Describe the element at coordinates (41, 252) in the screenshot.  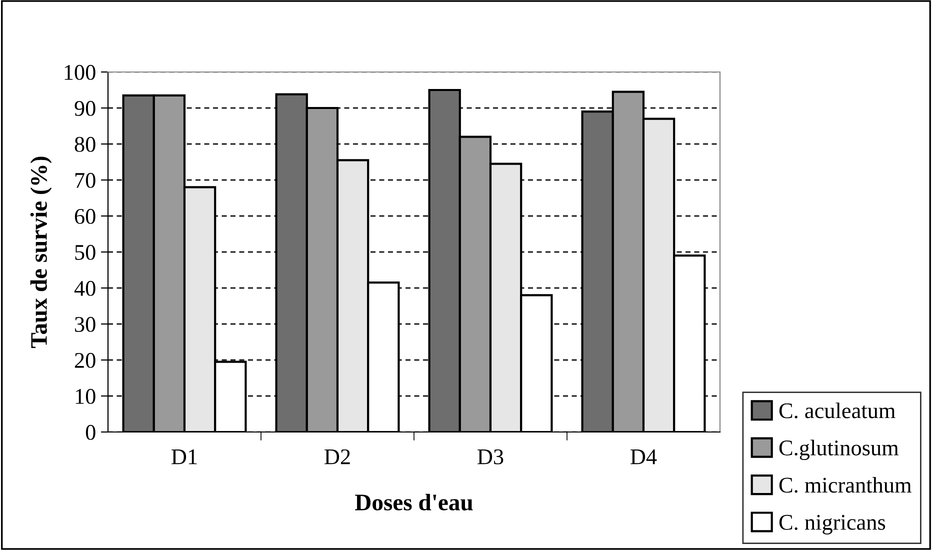
I see `y-axis-title: Taux de survie (%)` at that location.